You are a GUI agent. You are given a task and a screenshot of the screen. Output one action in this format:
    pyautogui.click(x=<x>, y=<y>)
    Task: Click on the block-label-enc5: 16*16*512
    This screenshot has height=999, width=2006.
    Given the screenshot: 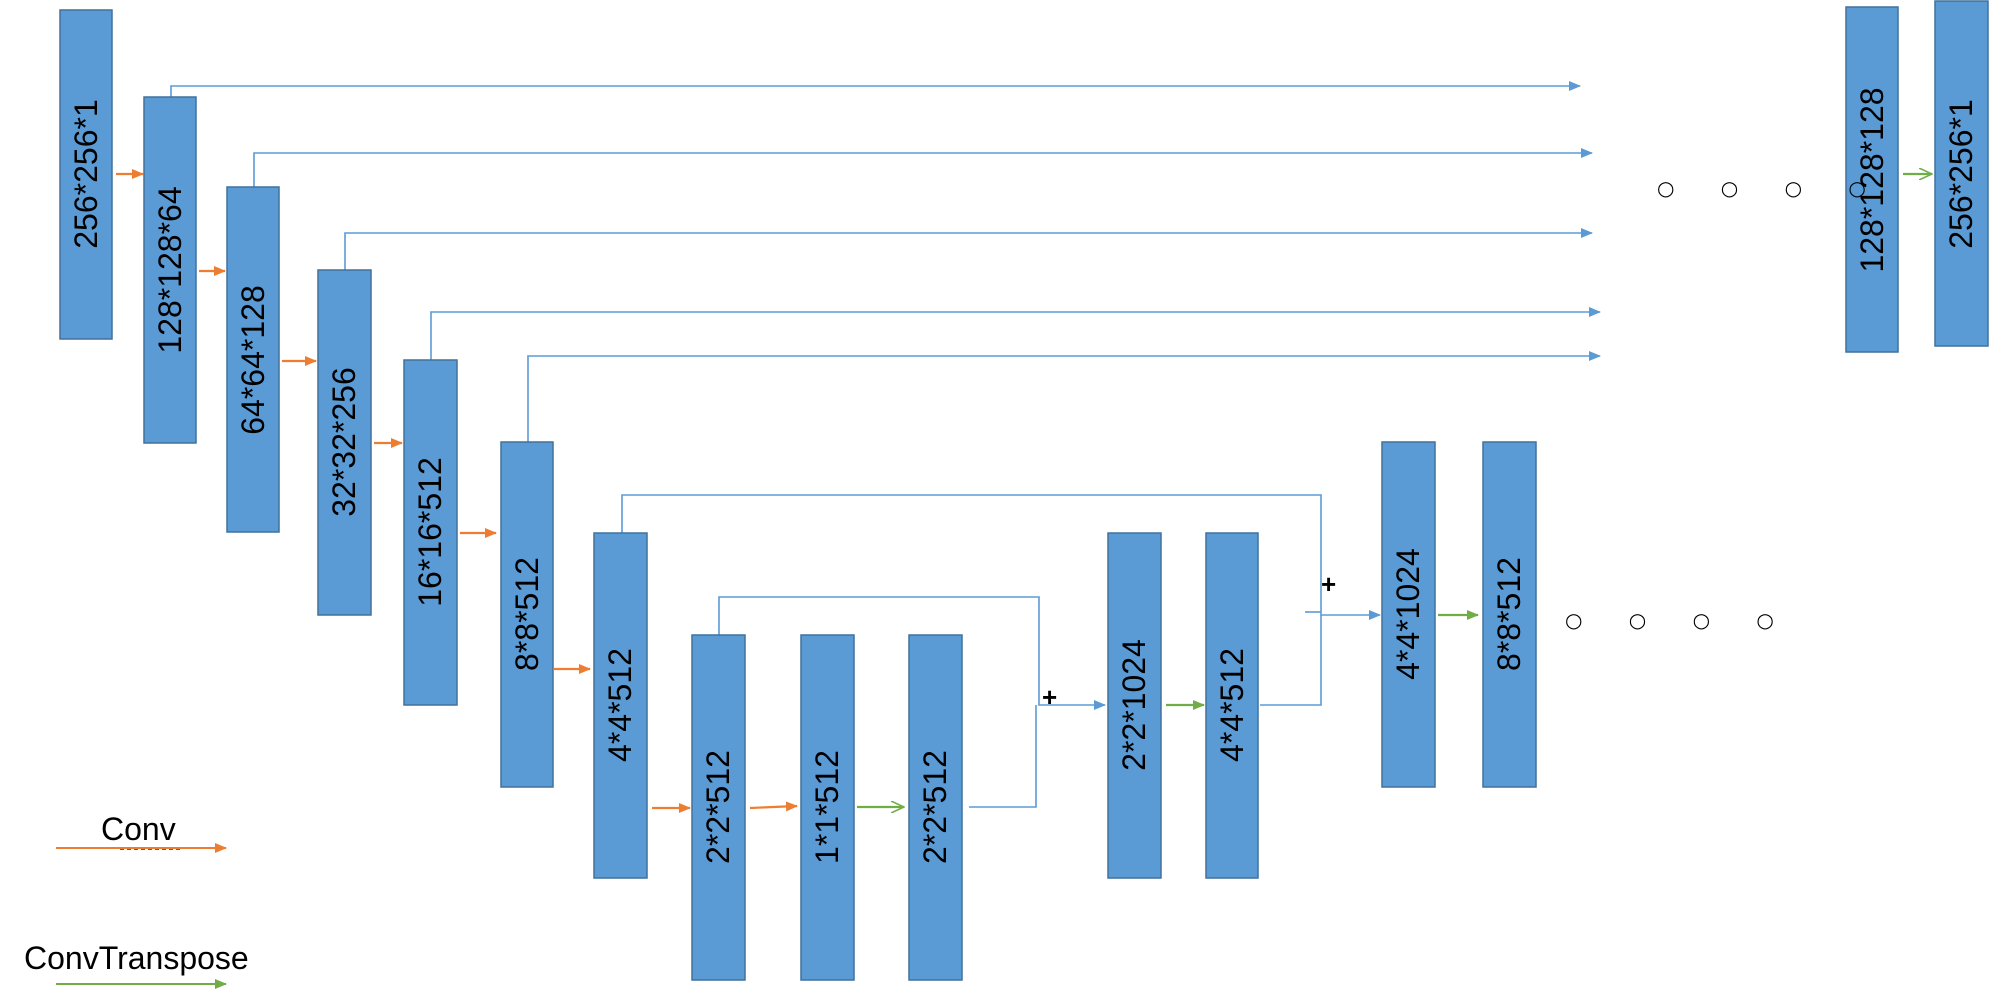 What is the action you would take?
    pyautogui.click(x=430, y=531)
    